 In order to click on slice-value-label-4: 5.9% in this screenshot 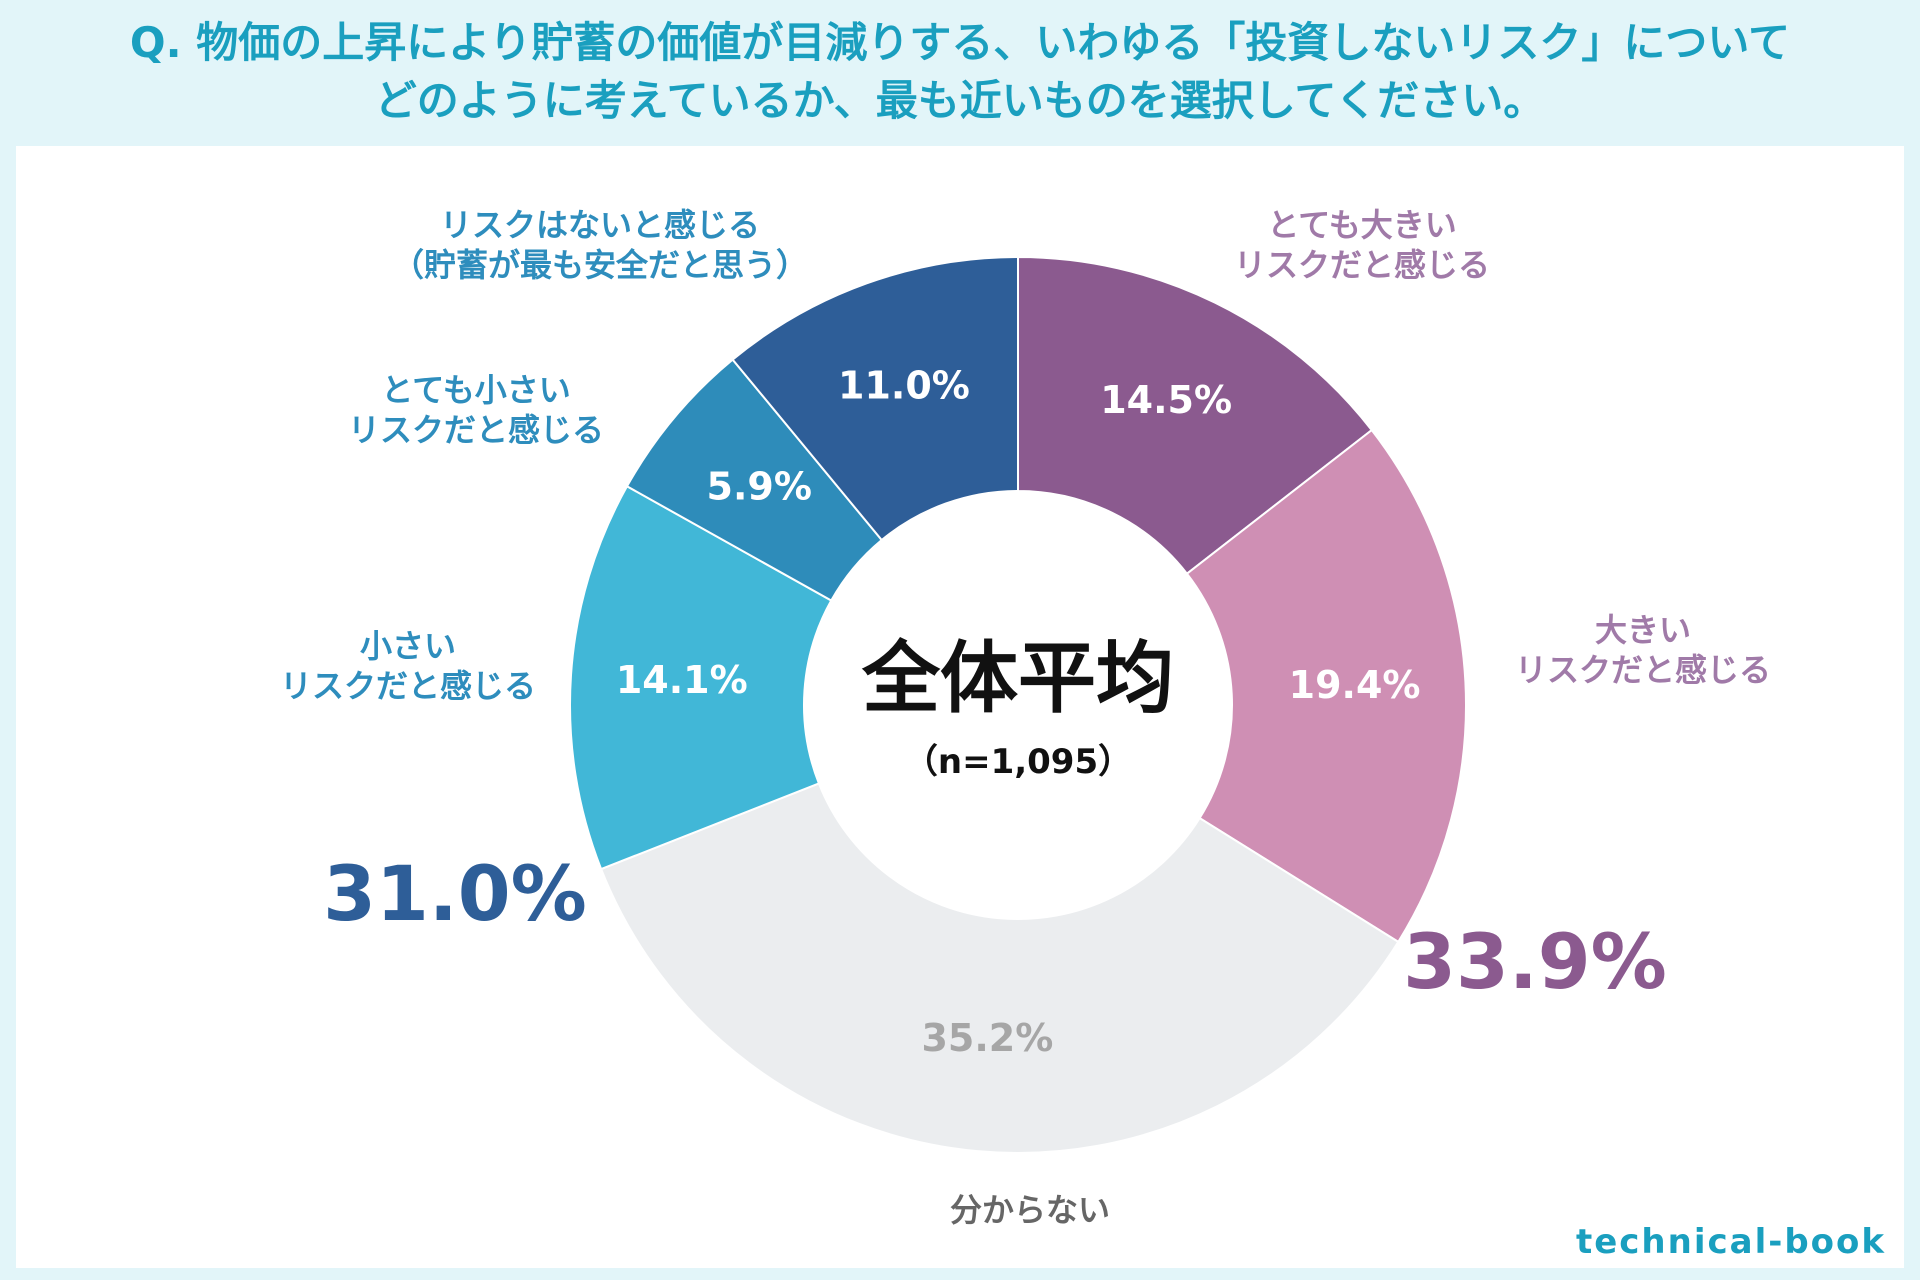, I will do `click(759, 487)`.